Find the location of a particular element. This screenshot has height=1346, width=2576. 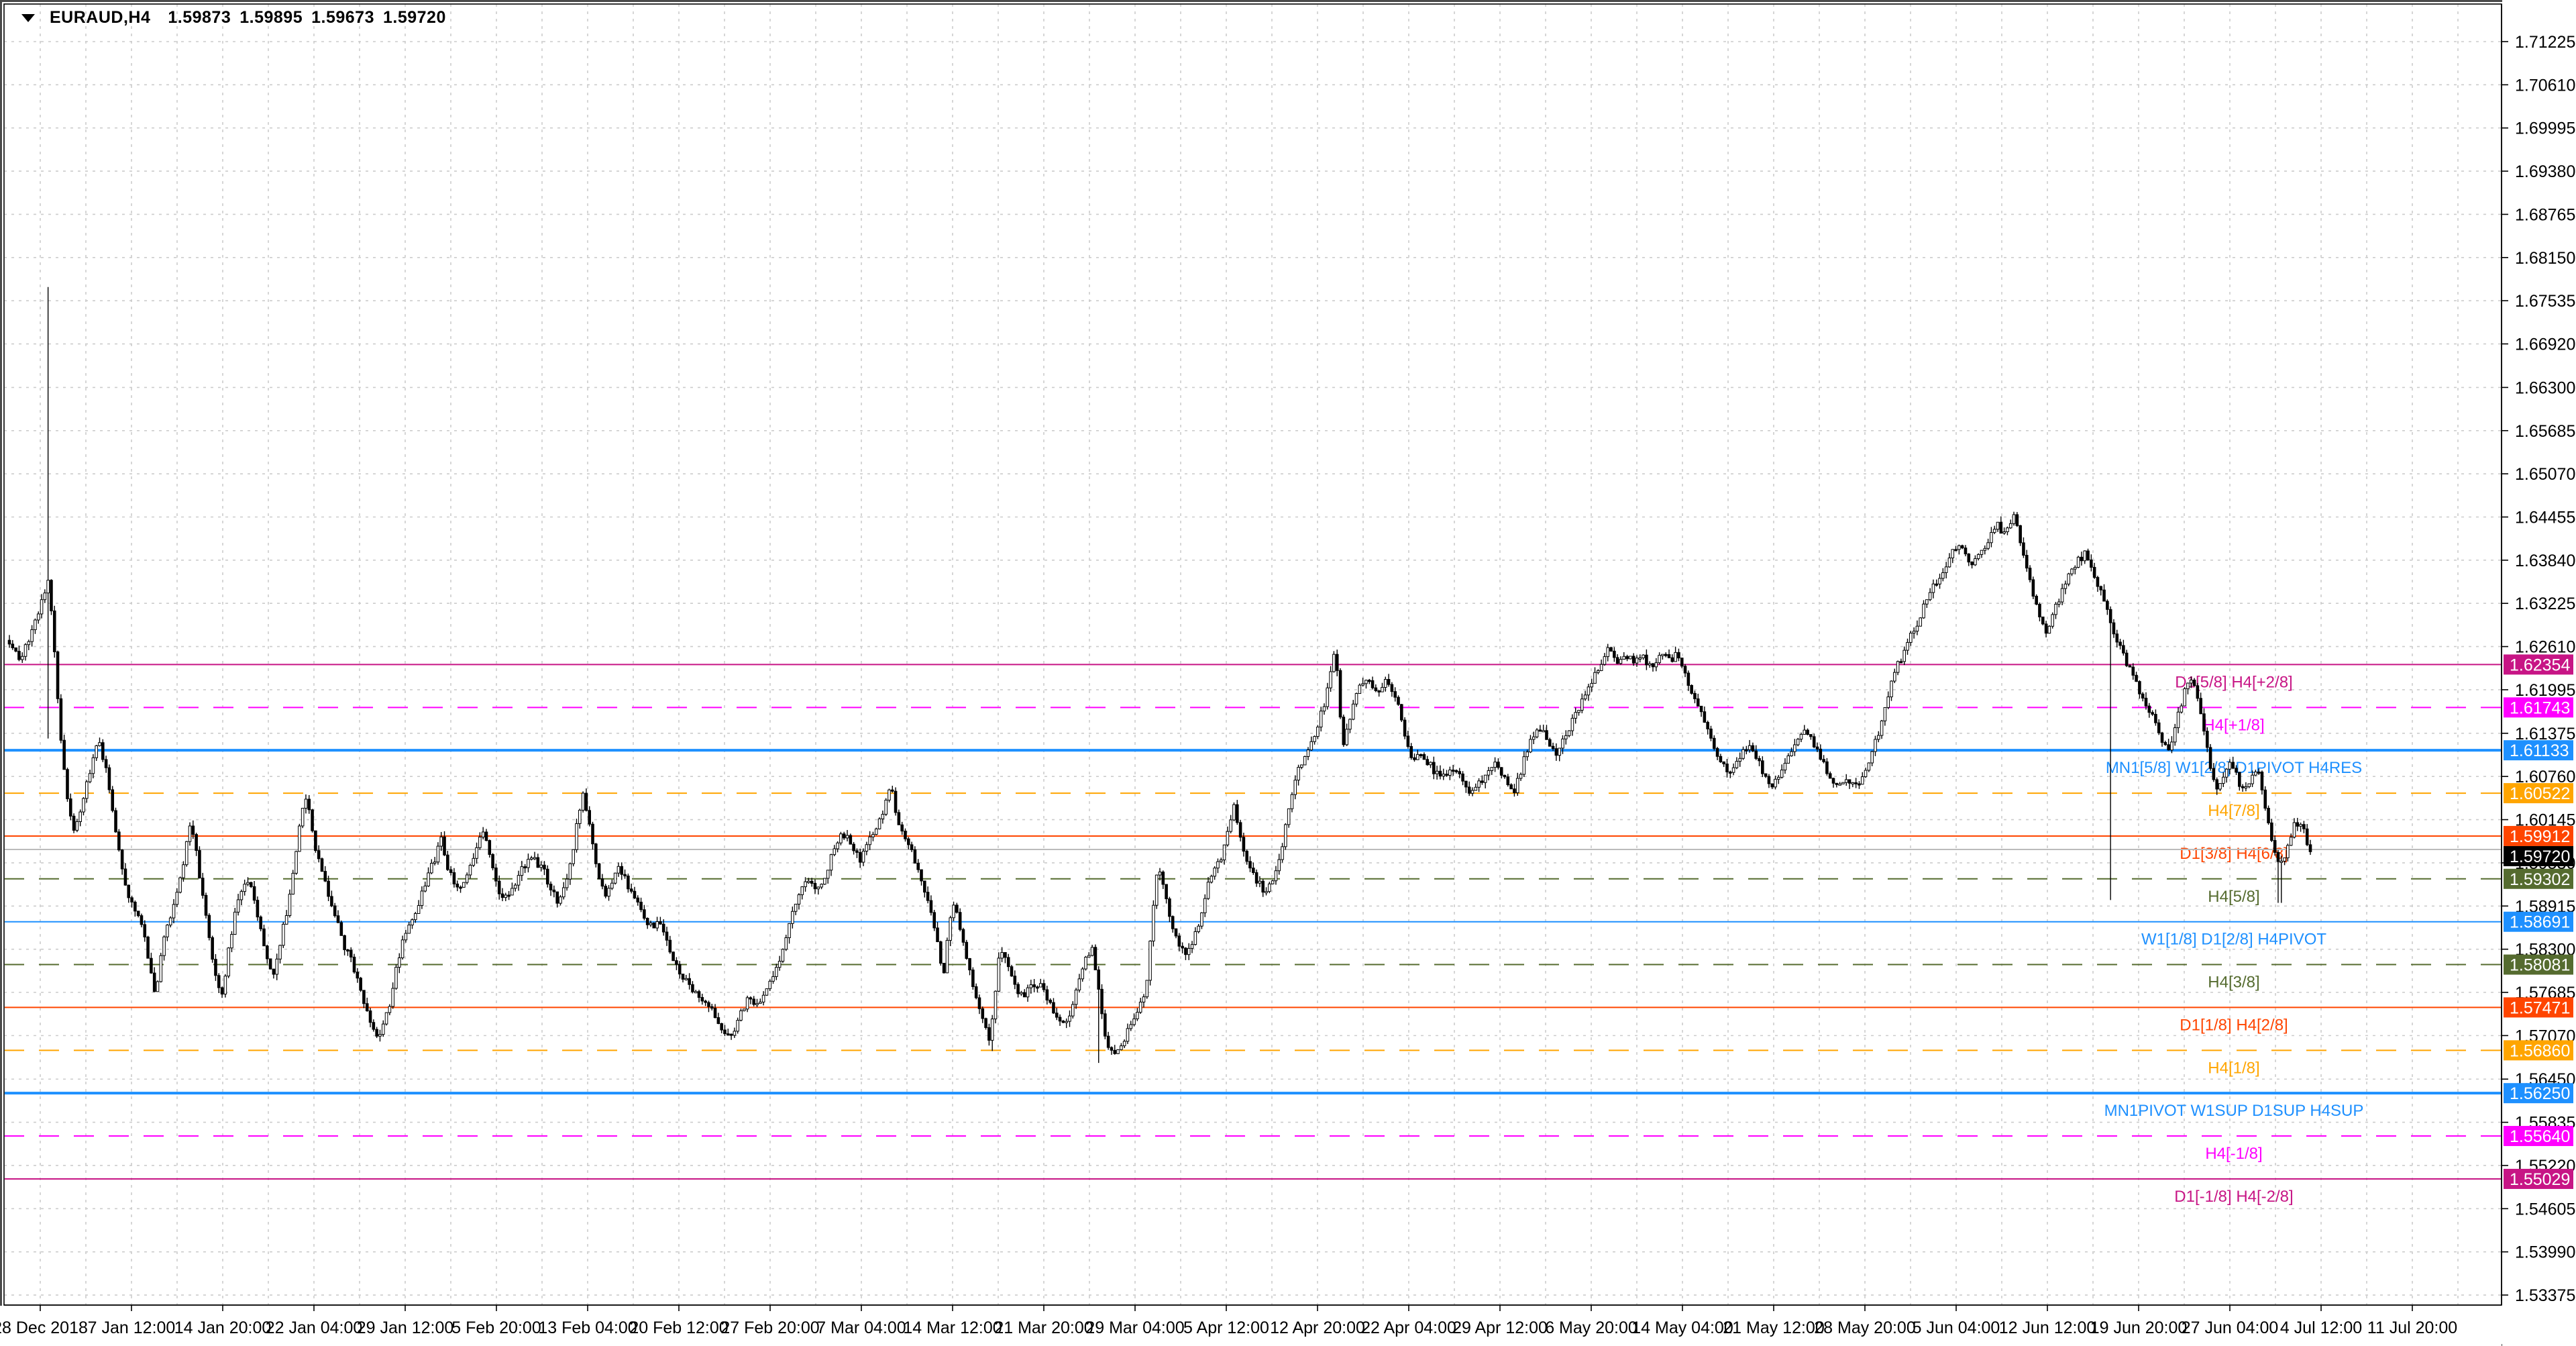

level-label: D1[1/8] H4[2/8] is located at coordinates (2234, 1025).